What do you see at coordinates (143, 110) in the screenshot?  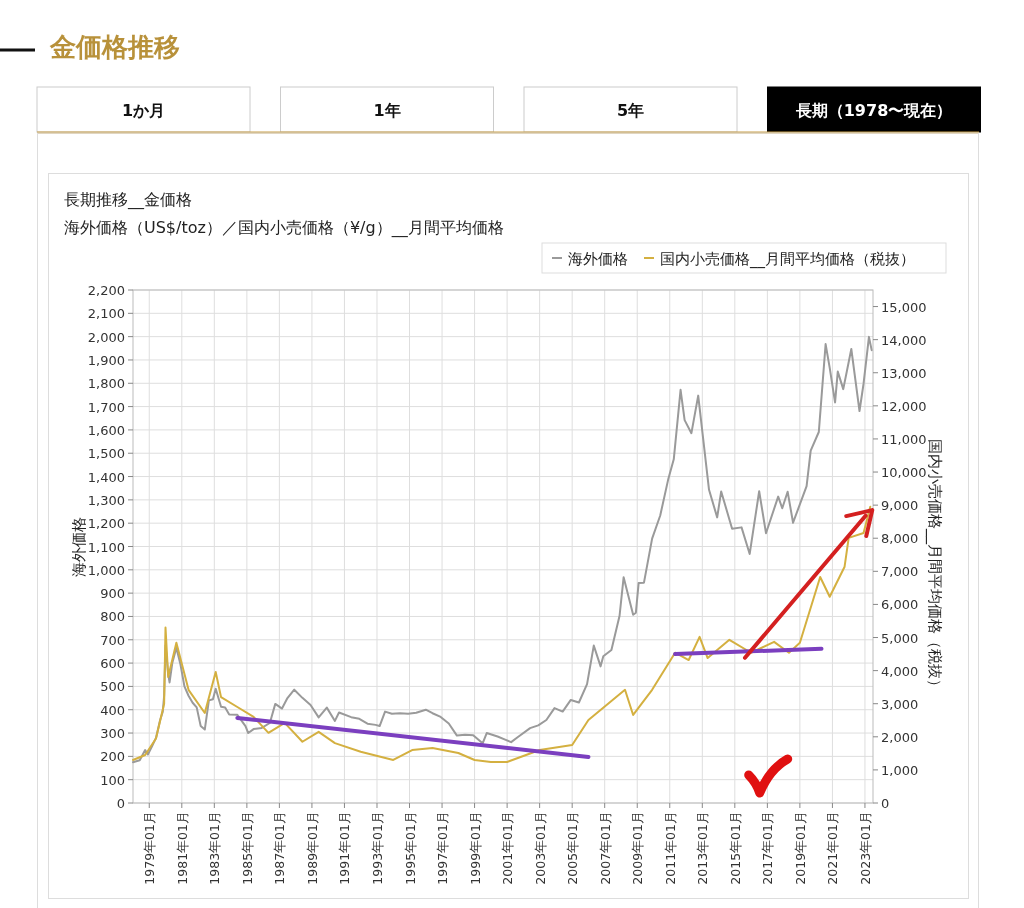 I see `text: 1か月` at bounding box center [143, 110].